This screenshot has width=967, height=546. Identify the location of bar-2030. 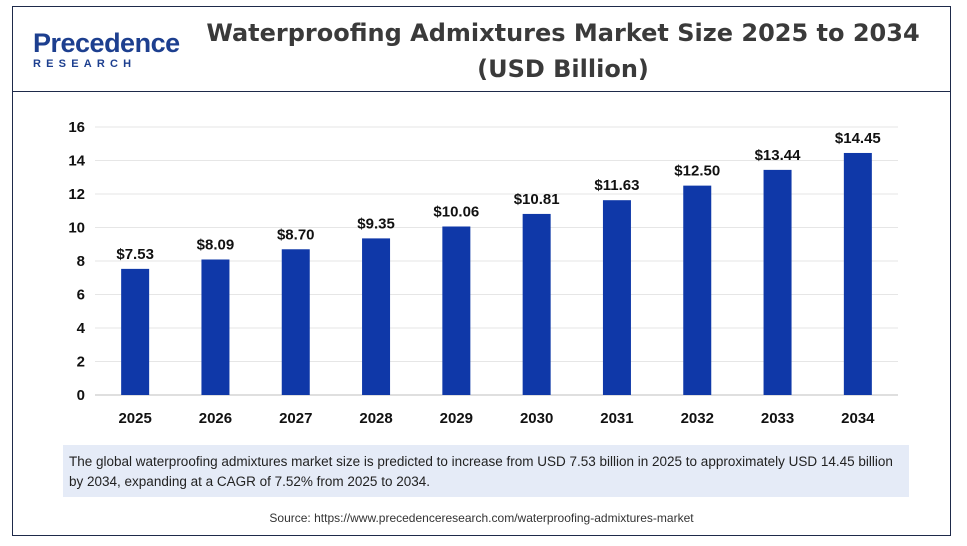
(536, 304).